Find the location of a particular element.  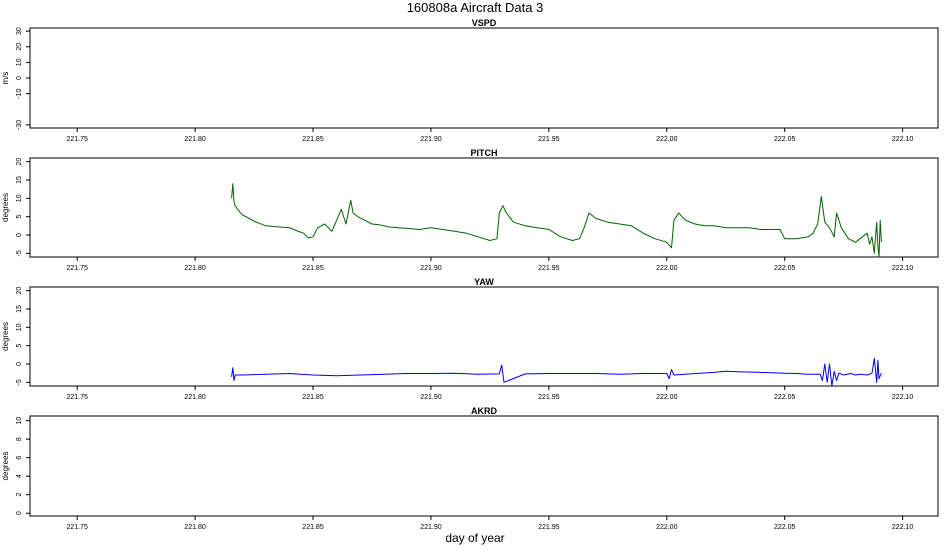

y-axis-label: m/s is located at coordinates (5, 78).